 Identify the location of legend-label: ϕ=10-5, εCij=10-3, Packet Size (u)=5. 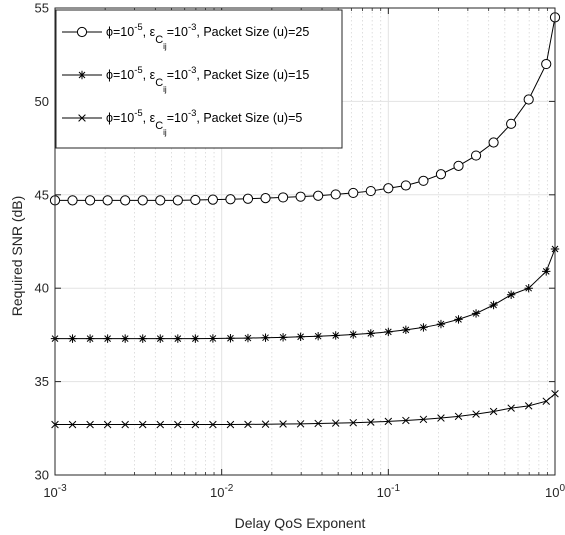
(204, 122).